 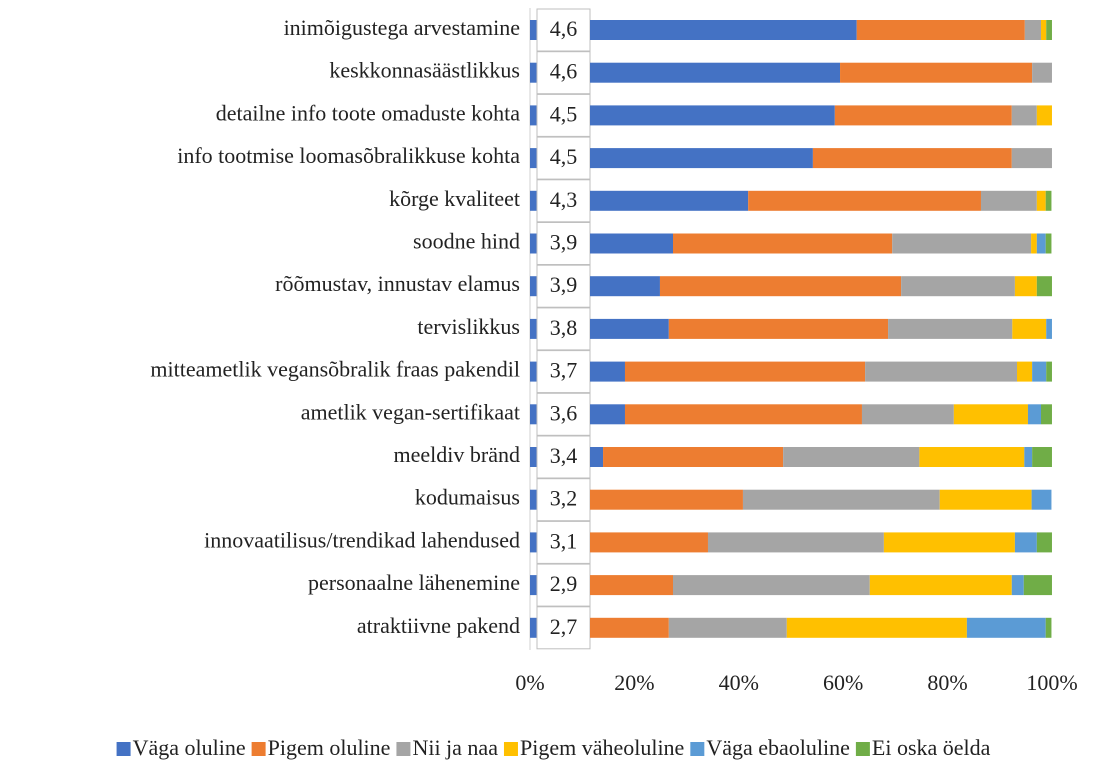 I want to click on category-label: inimõigustega arvestamine, so click(x=402, y=27).